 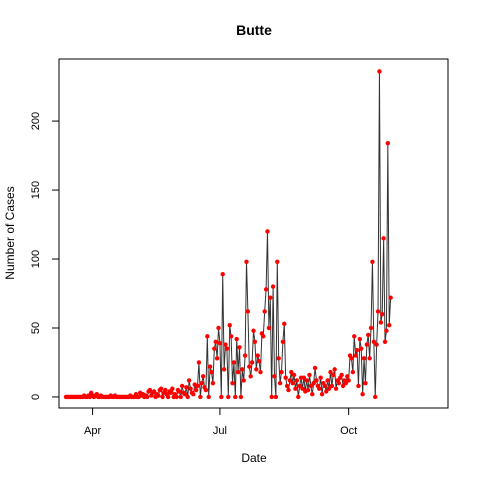 I want to click on y-tick-label: 150, so click(x=36, y=190).